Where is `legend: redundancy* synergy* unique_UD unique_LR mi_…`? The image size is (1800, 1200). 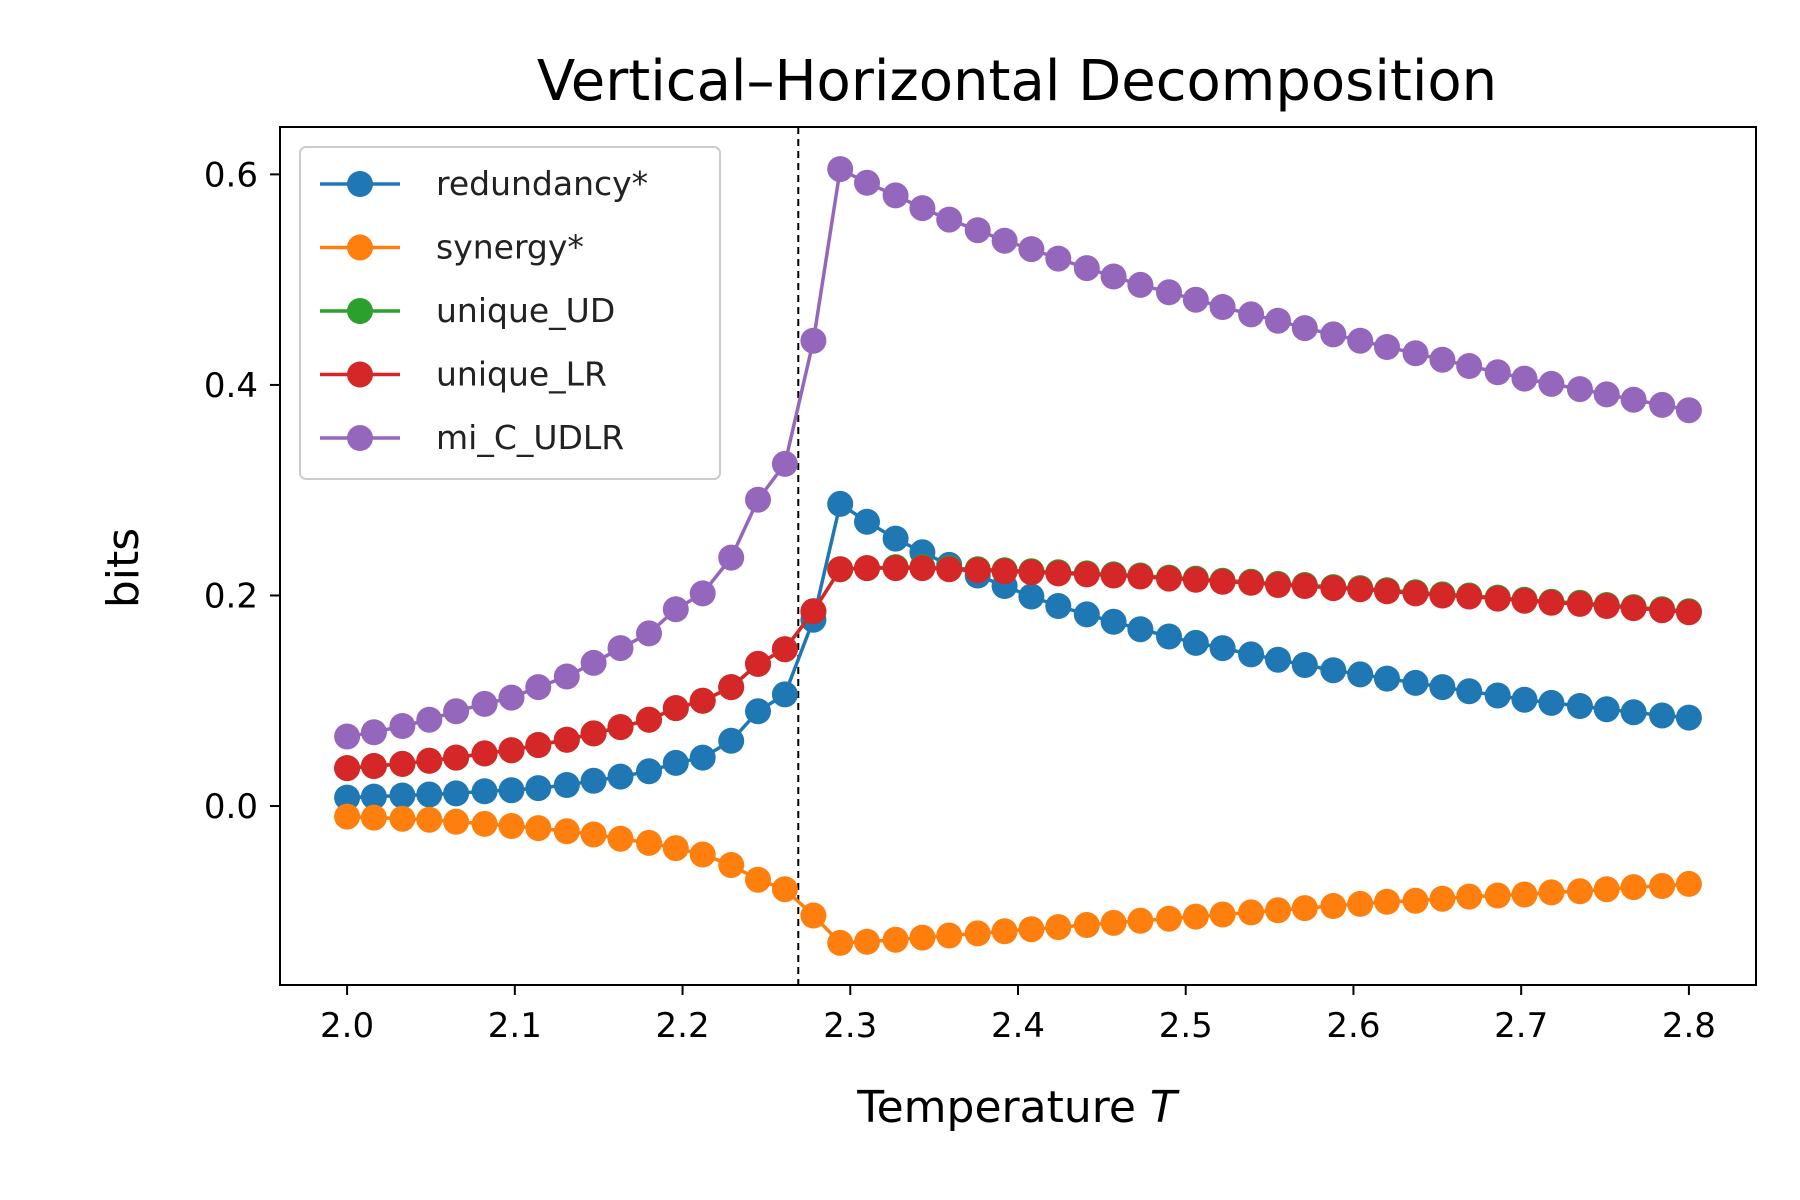
legend: redundancy* synergy* unique_UD unique_LR mi_… is located at coordinates (510, 313).